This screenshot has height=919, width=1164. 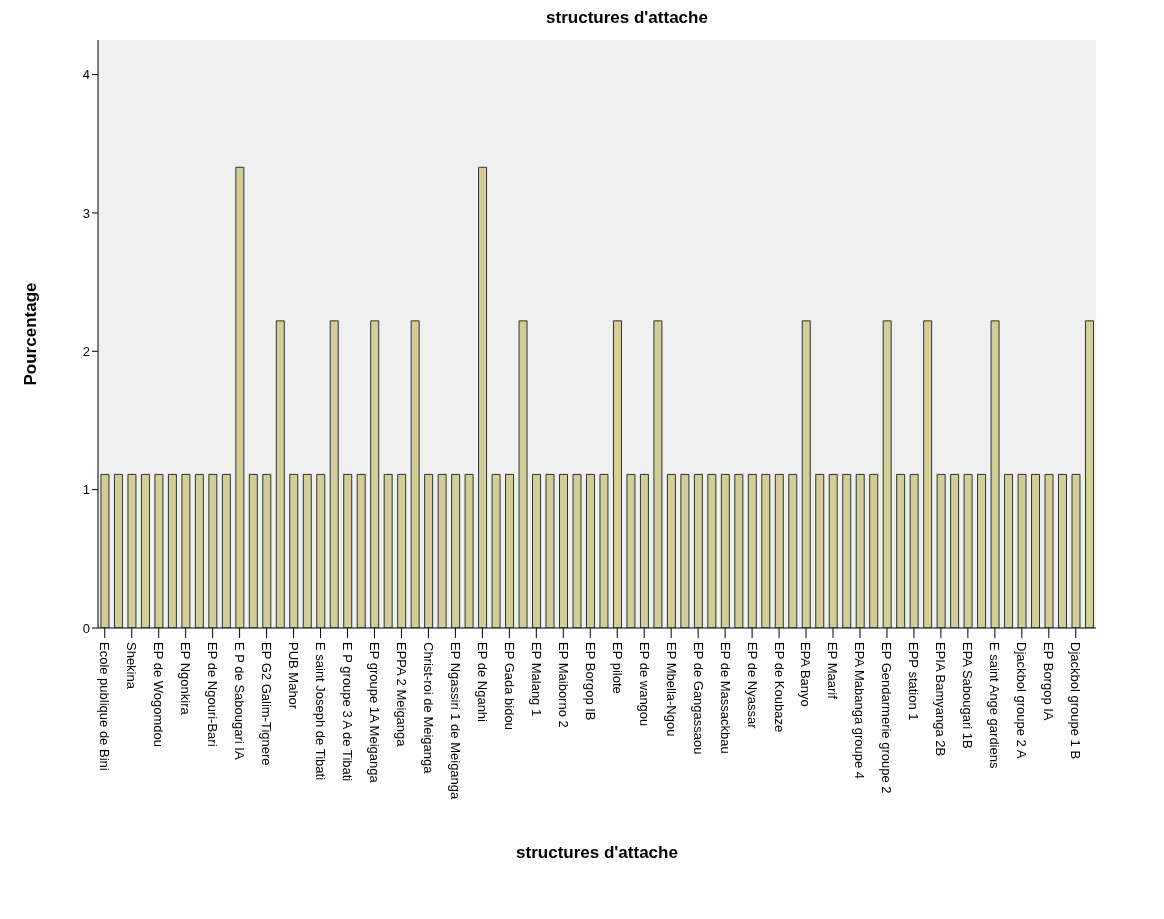 What do you see at coordinates (725, 698) in the screenshot?
I see `x-tick-label: EP de Massackbau` at bounding box center [725, 698].